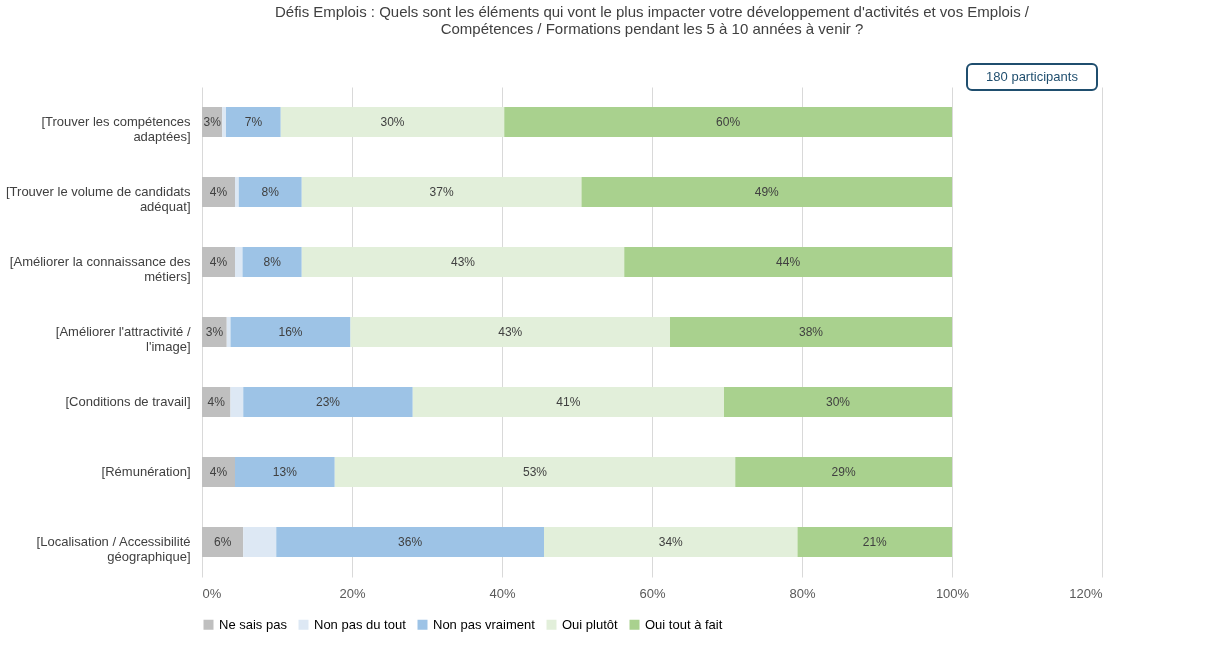  What do you see at coordinates (328, 402) in the screenshot?
I see `data-label: 23%` at bounding box center [328, 402].